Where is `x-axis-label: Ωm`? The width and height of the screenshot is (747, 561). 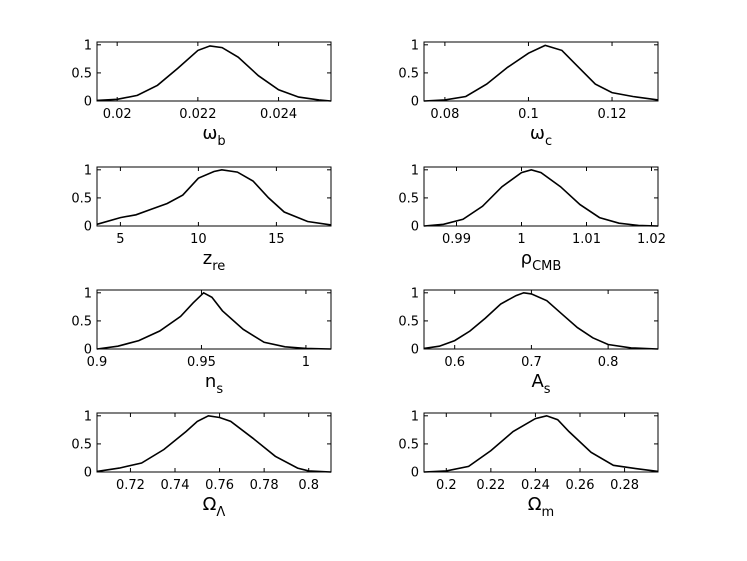
x-axis-label: Ωm is located at coordinates (541, 507).